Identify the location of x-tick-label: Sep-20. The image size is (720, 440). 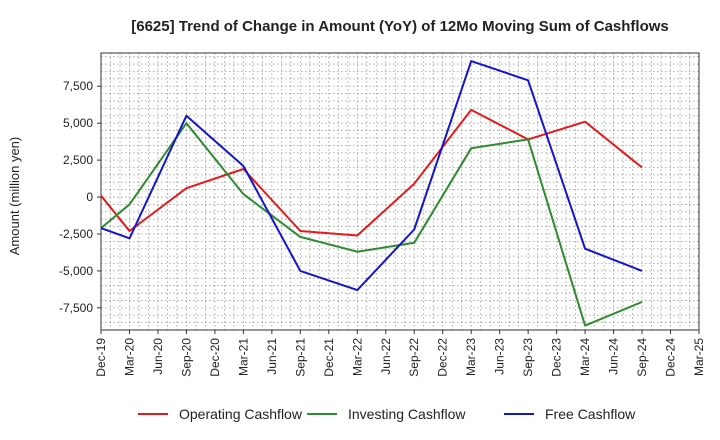
(186, 357).